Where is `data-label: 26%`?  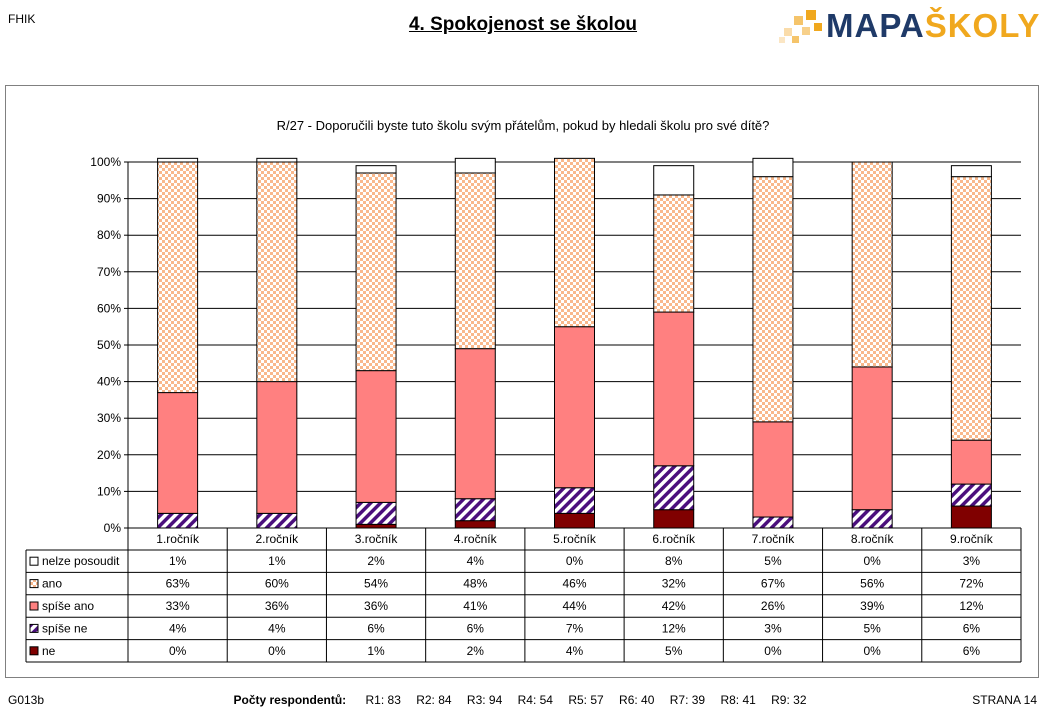
data-label: 26% is located at coordinates (773, 606).